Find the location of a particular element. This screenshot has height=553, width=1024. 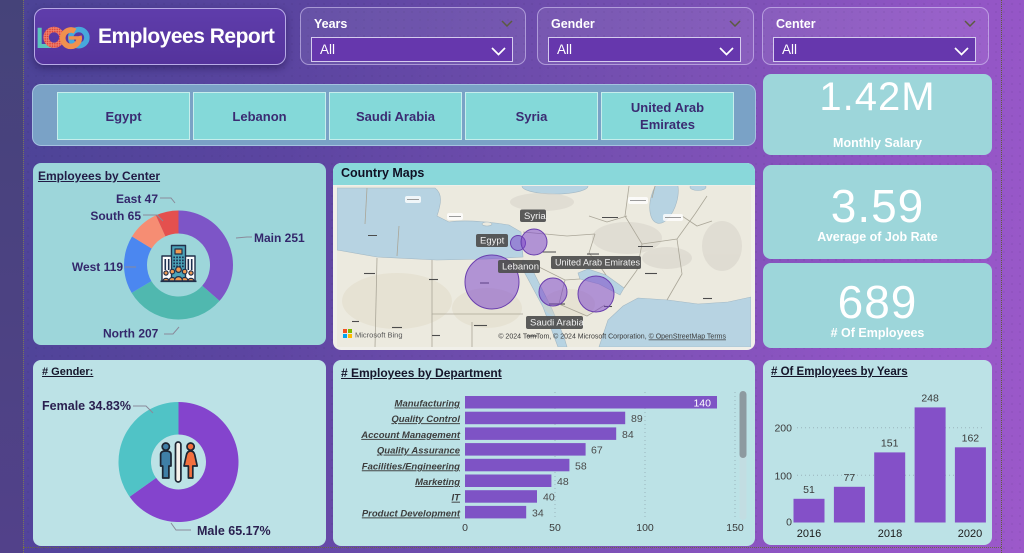

svg-text: 67 is located at coordinates (597, 451).